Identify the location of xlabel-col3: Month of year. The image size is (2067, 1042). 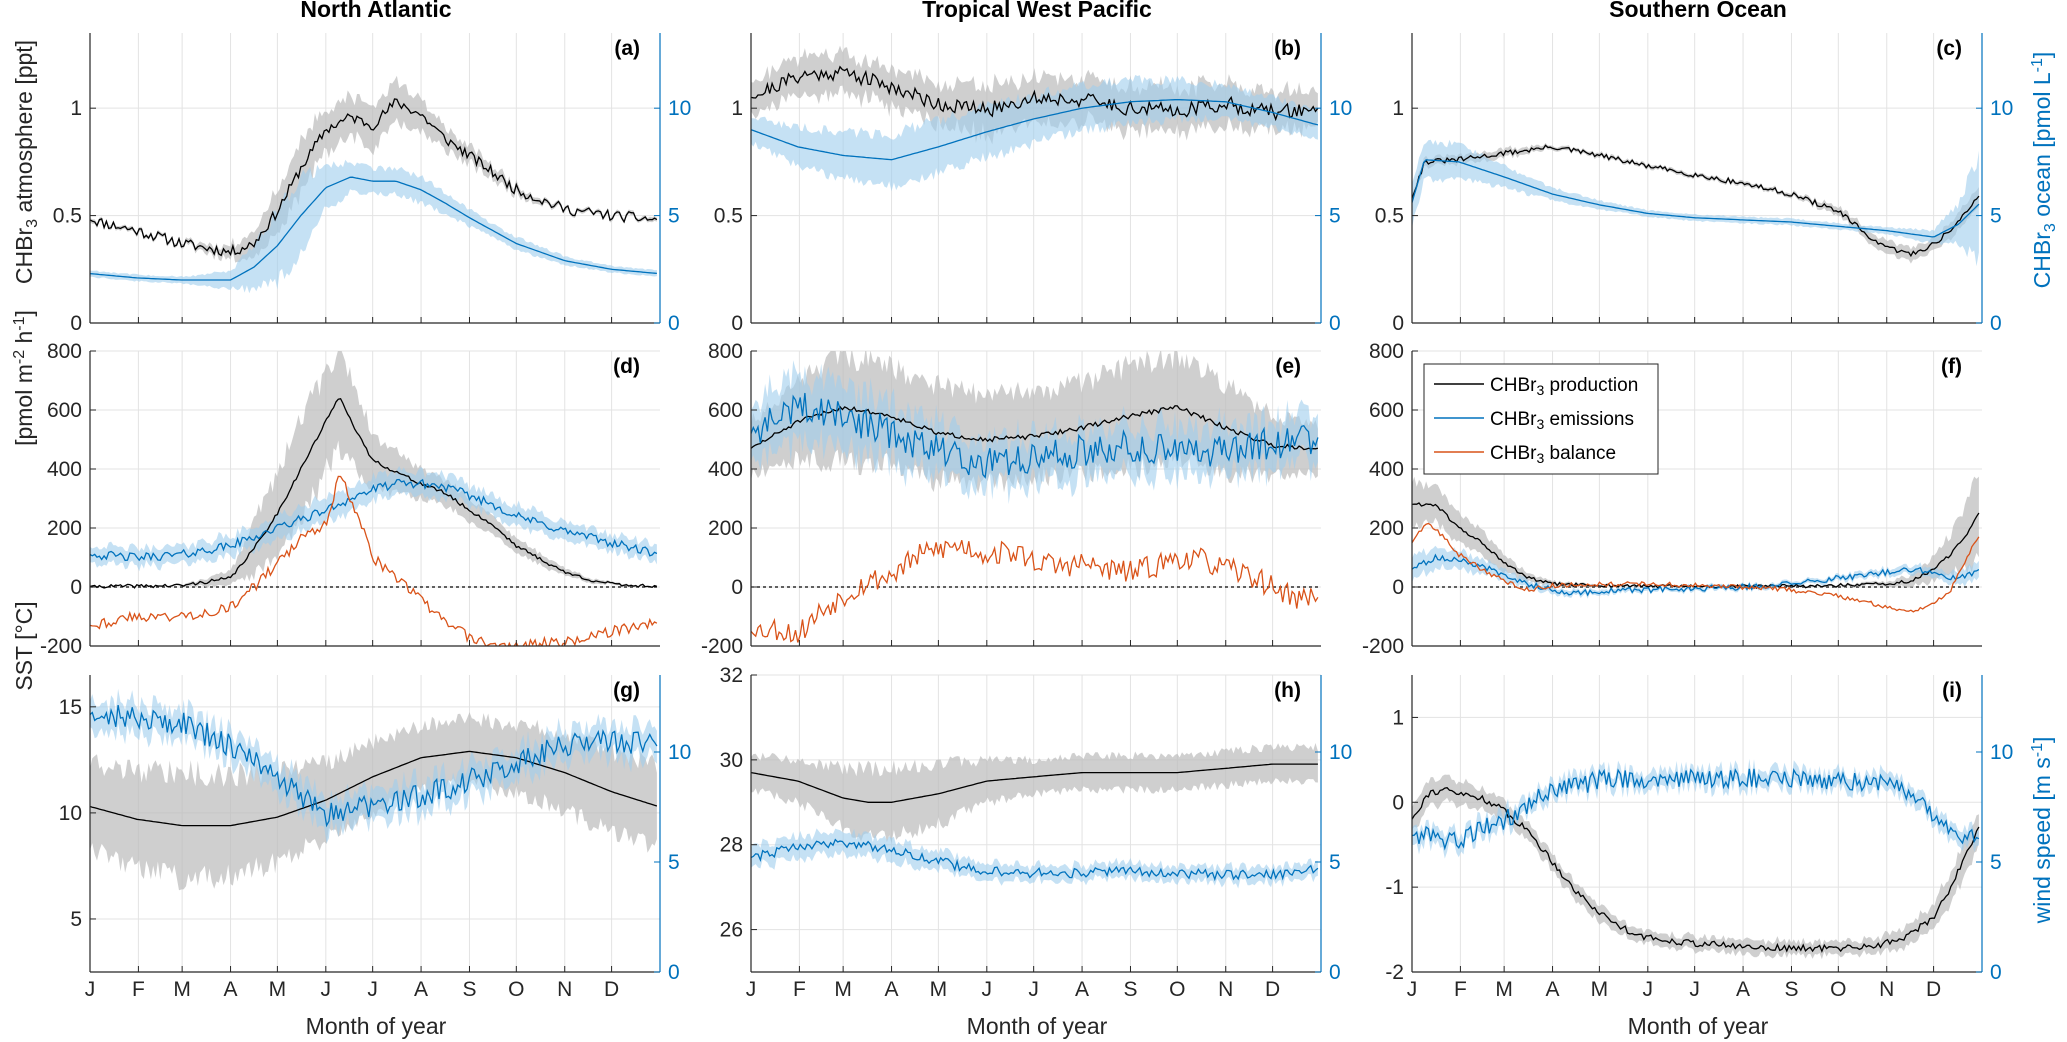
(1698, 1026).